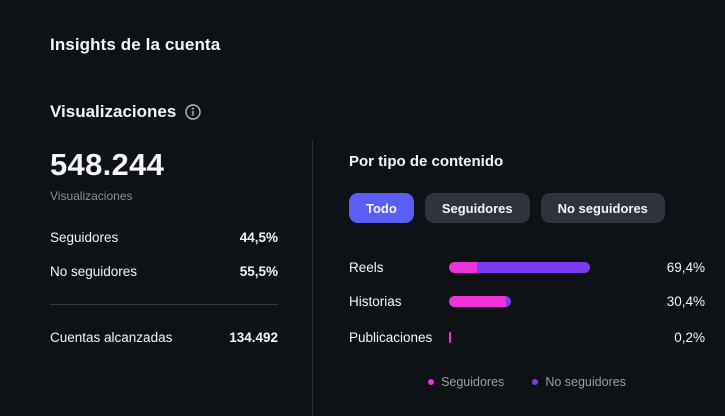  I want to click on stat-row-no-seguidores: No seguidores 55,5%, so click(164, 271).